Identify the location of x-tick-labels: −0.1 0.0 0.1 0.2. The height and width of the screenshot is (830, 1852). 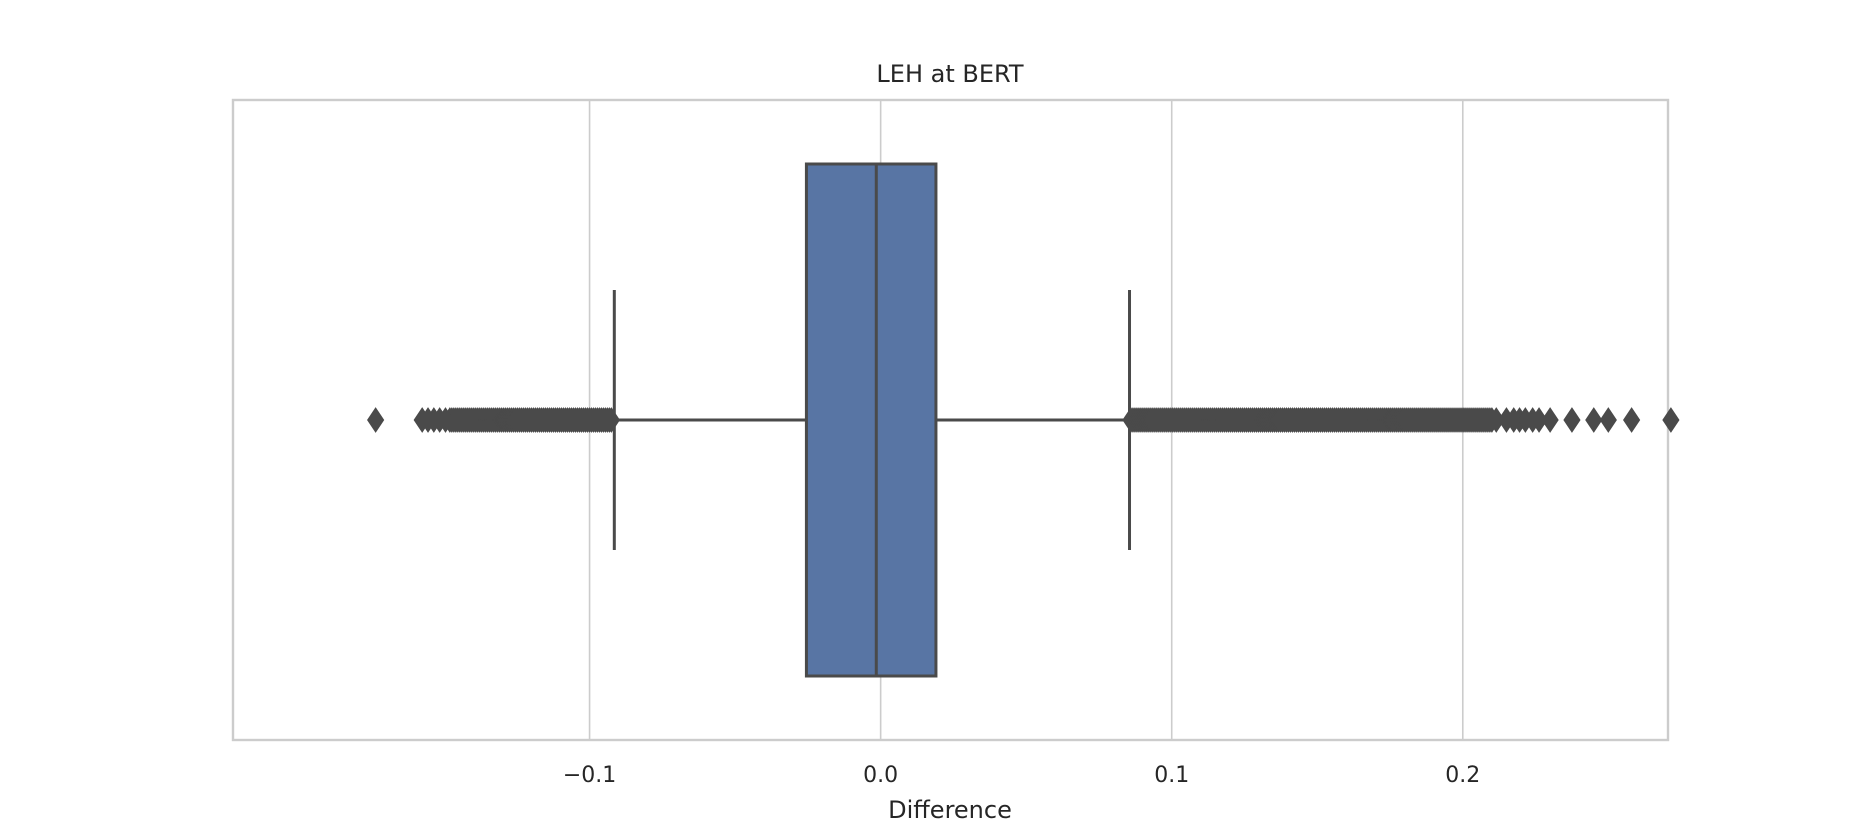
(1021, 775).